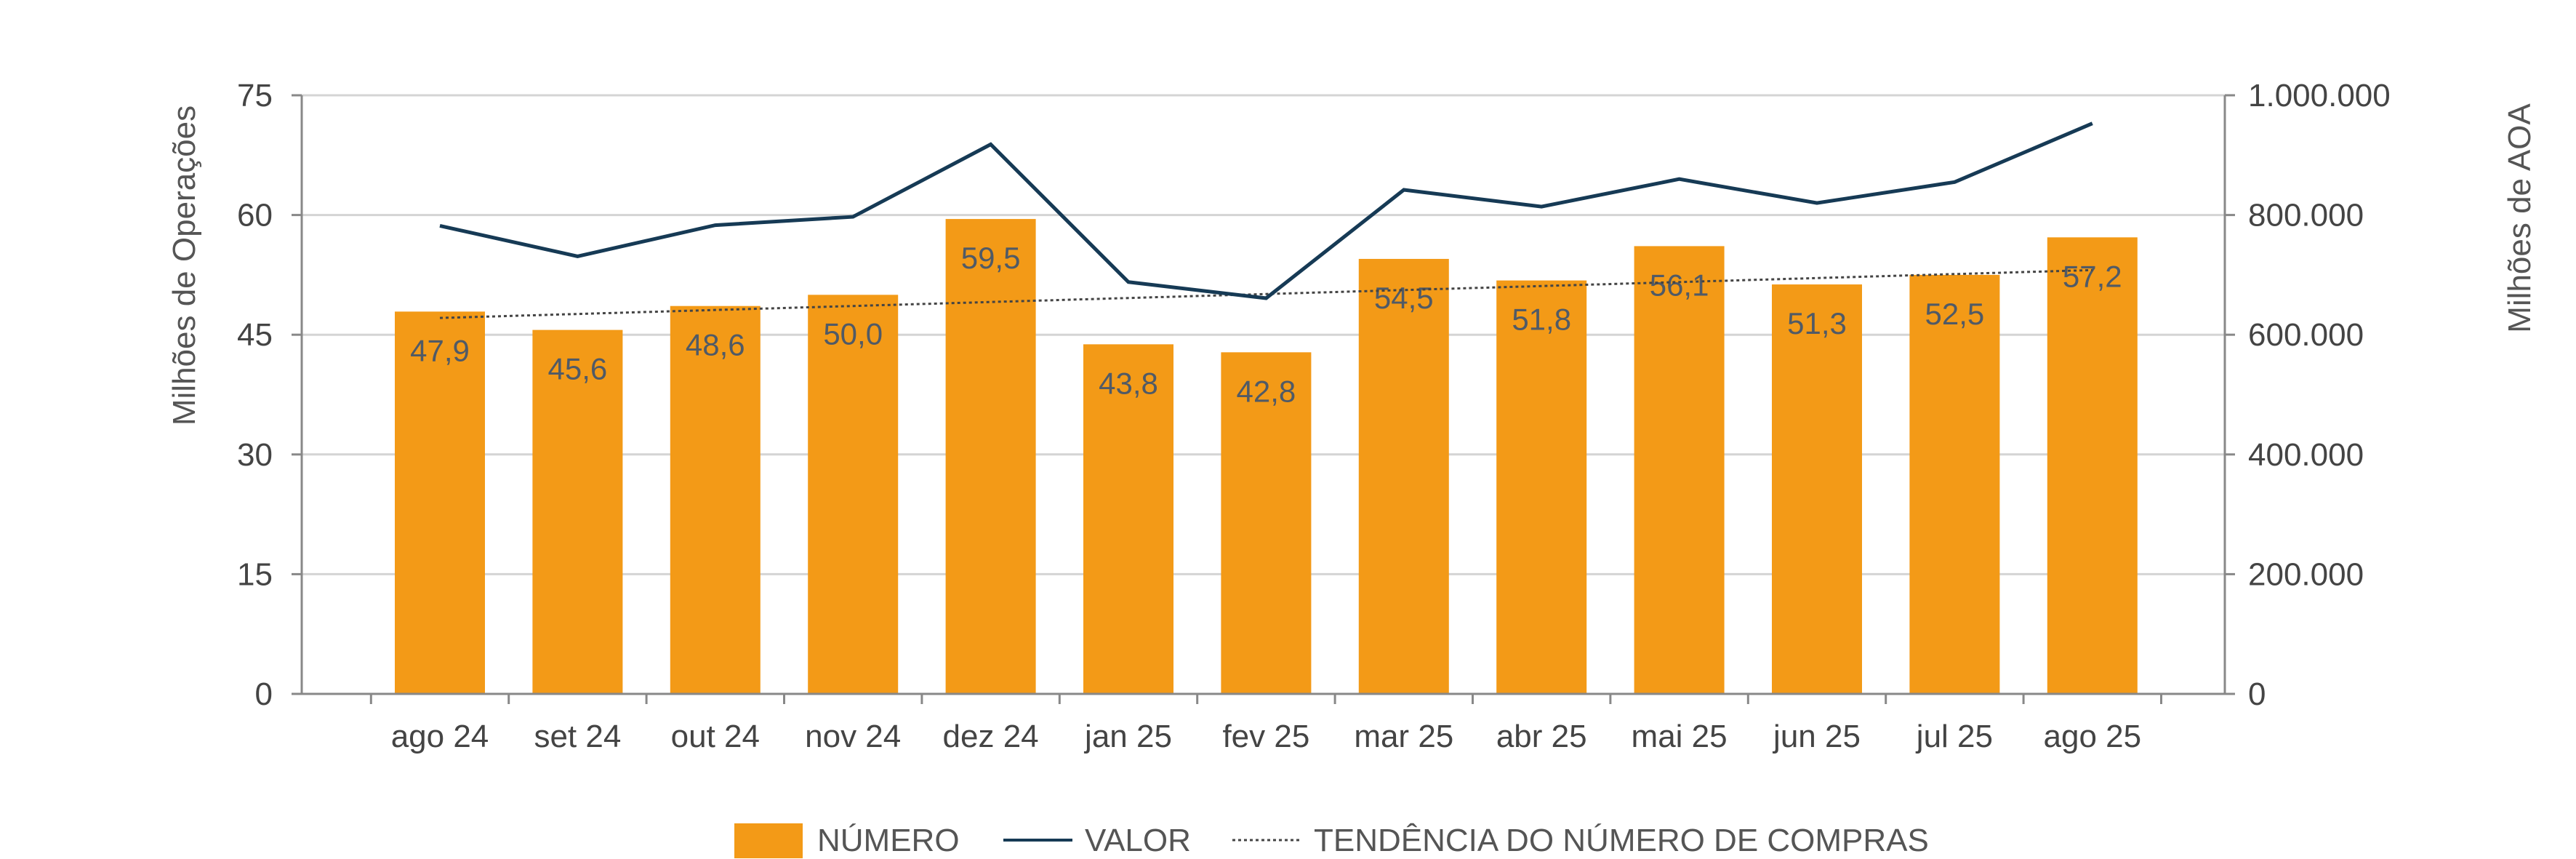  I want to click on right-tick-label: 800.000, so click(2306, 215).